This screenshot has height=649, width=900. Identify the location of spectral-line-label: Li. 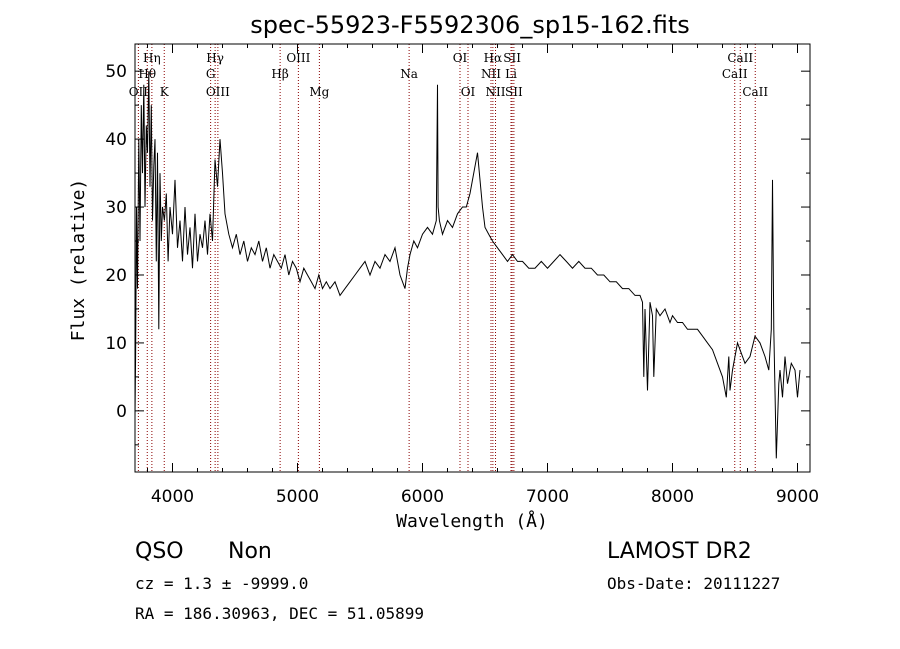
(511, 74).